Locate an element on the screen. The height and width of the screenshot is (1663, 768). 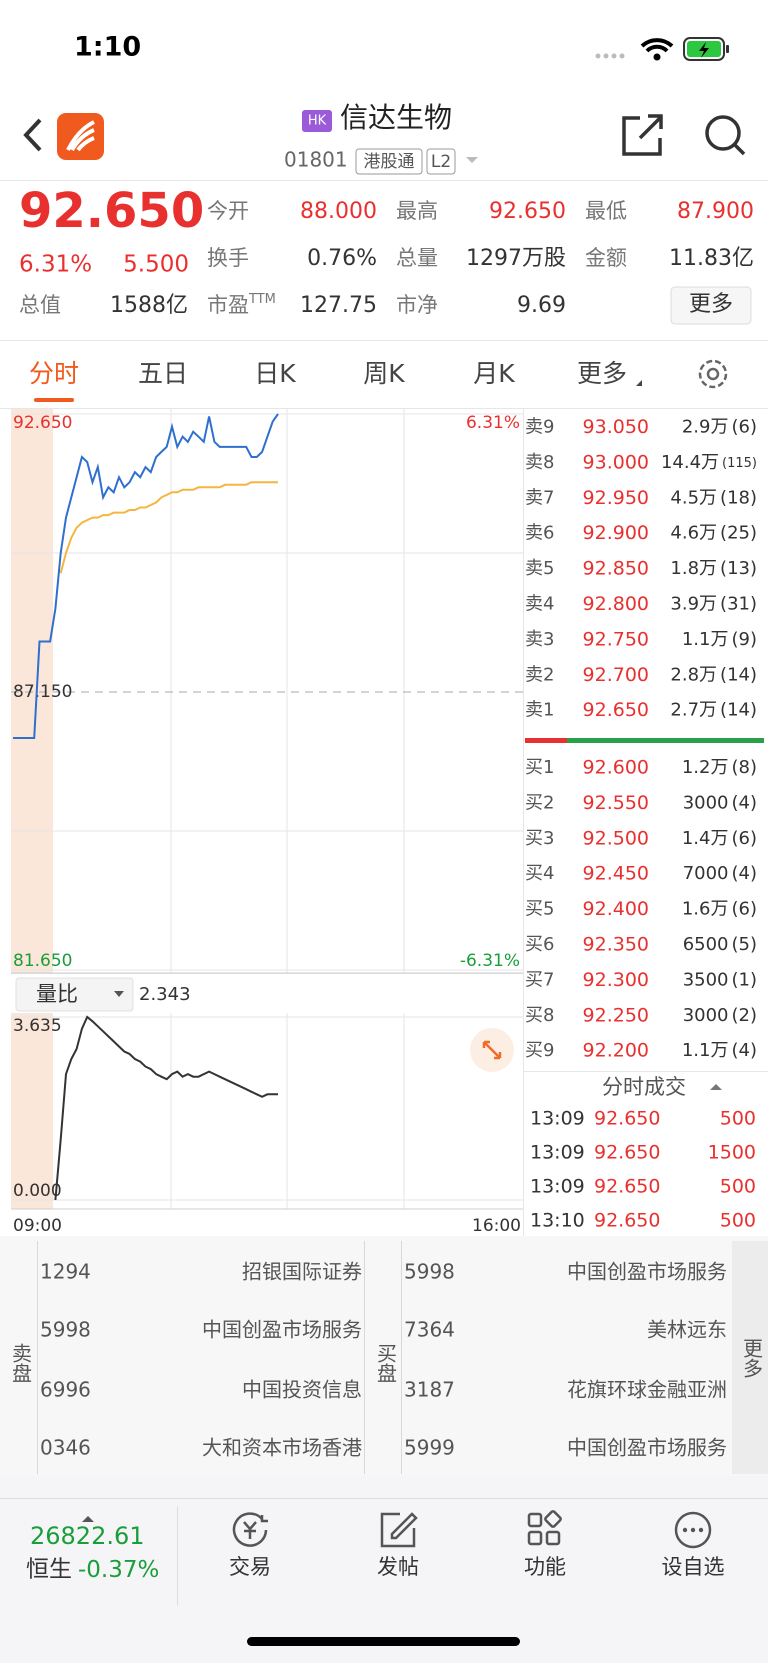
tab: 分时 is located at coordinates (54, 373).